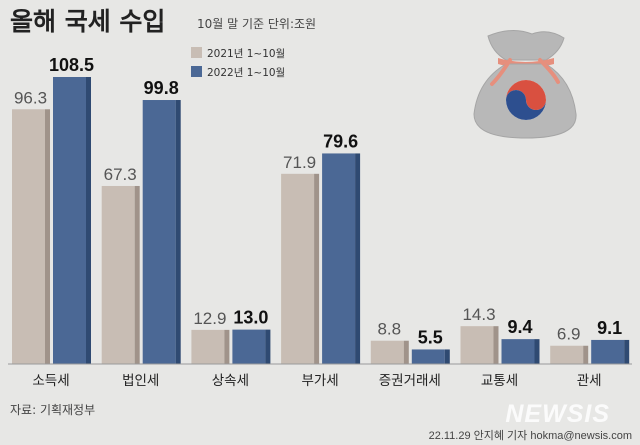 This screenshot has width=640, height=445. I want to click on data-label-2022-6: 9.1, so click(609, 328).